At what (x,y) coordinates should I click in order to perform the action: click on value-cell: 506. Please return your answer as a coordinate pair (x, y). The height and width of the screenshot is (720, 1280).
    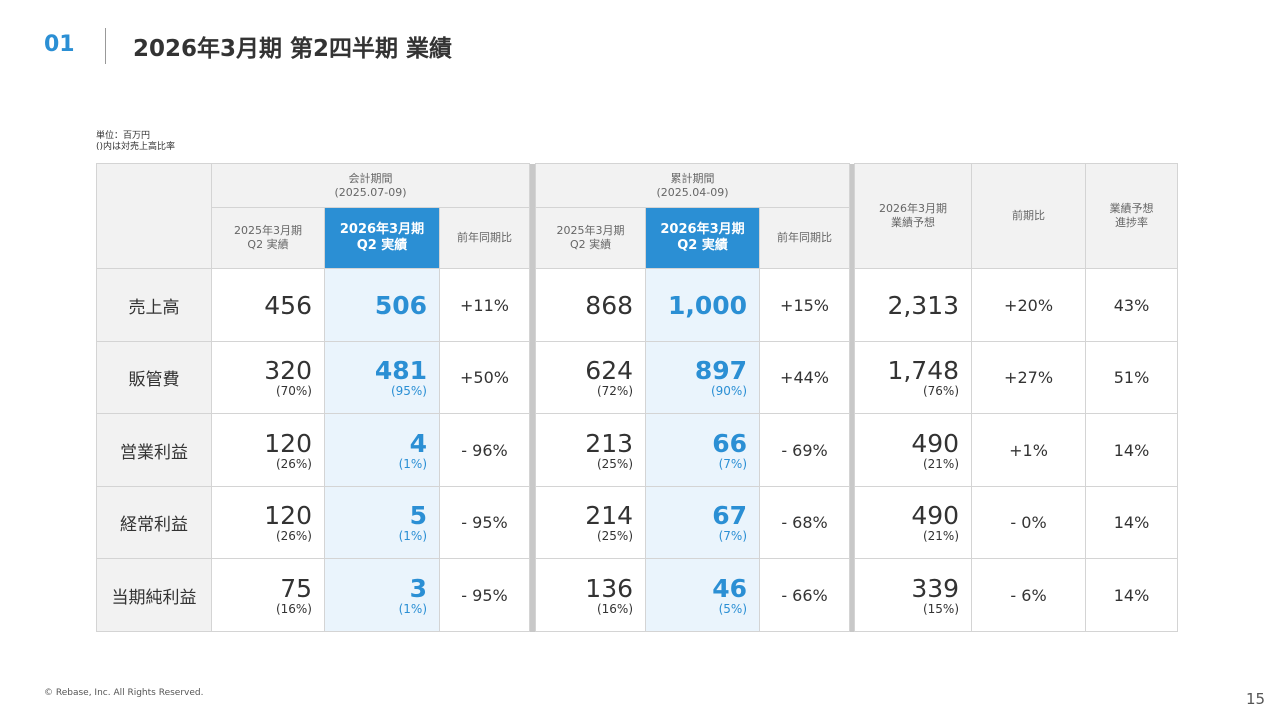
    Looking at the image, I should click on (382, 305).